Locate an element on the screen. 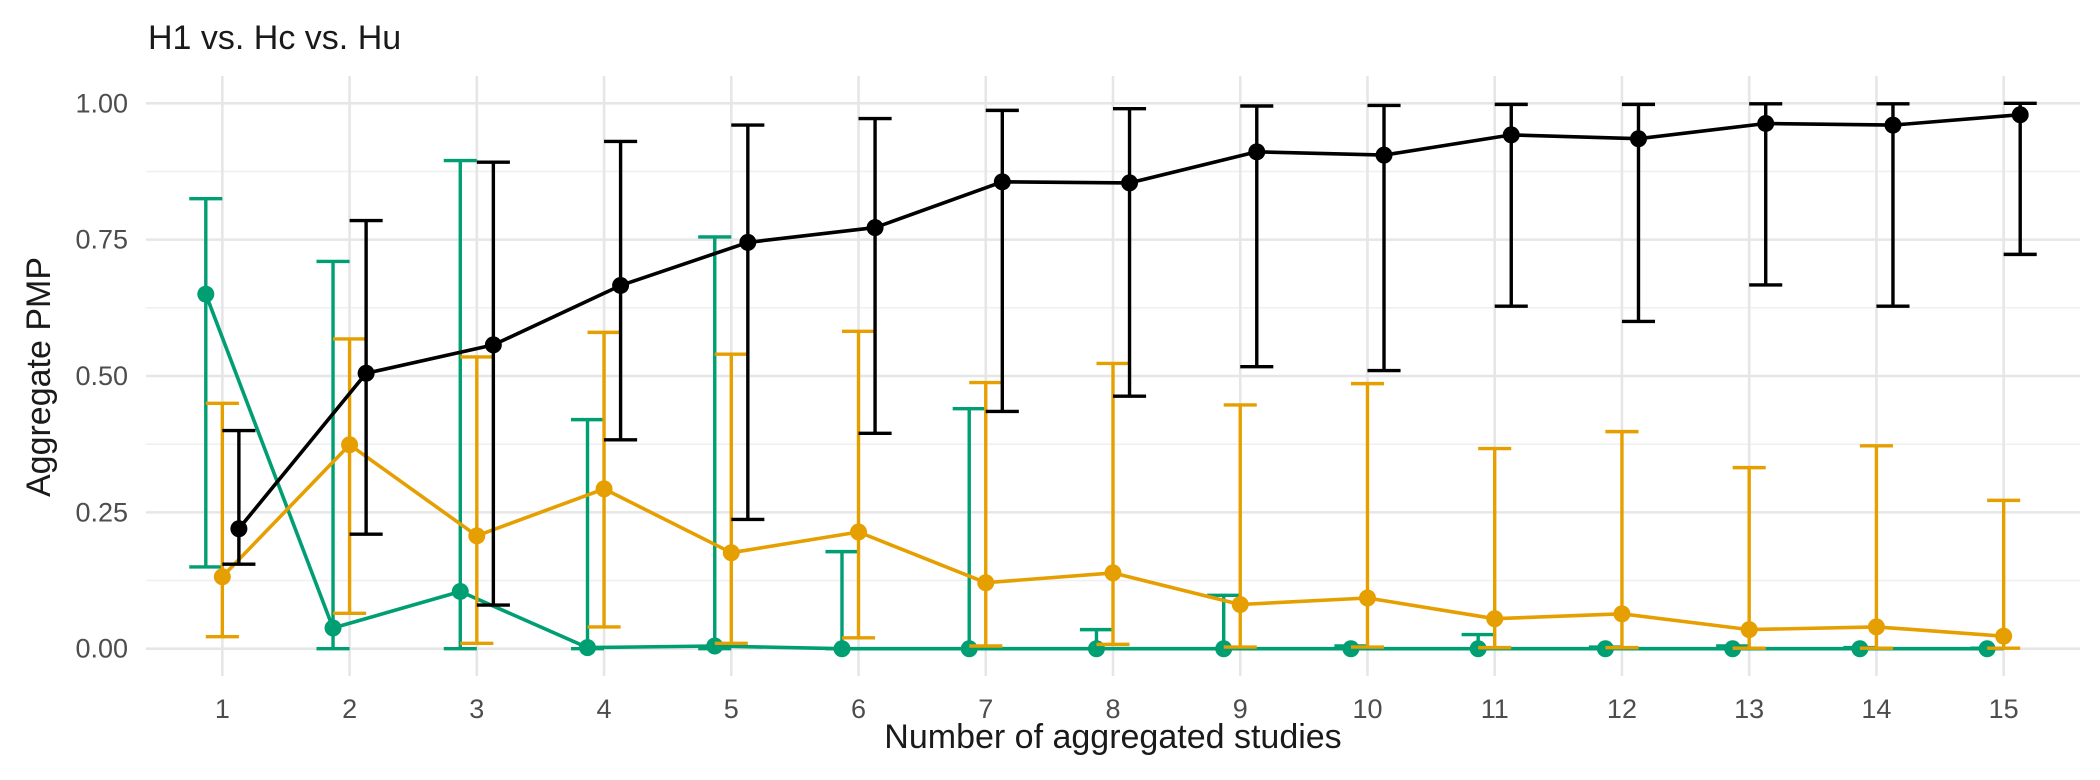 This screenshot has width=2100, height=780. x-tick-label: 1 is located at coordinates (222, 709).